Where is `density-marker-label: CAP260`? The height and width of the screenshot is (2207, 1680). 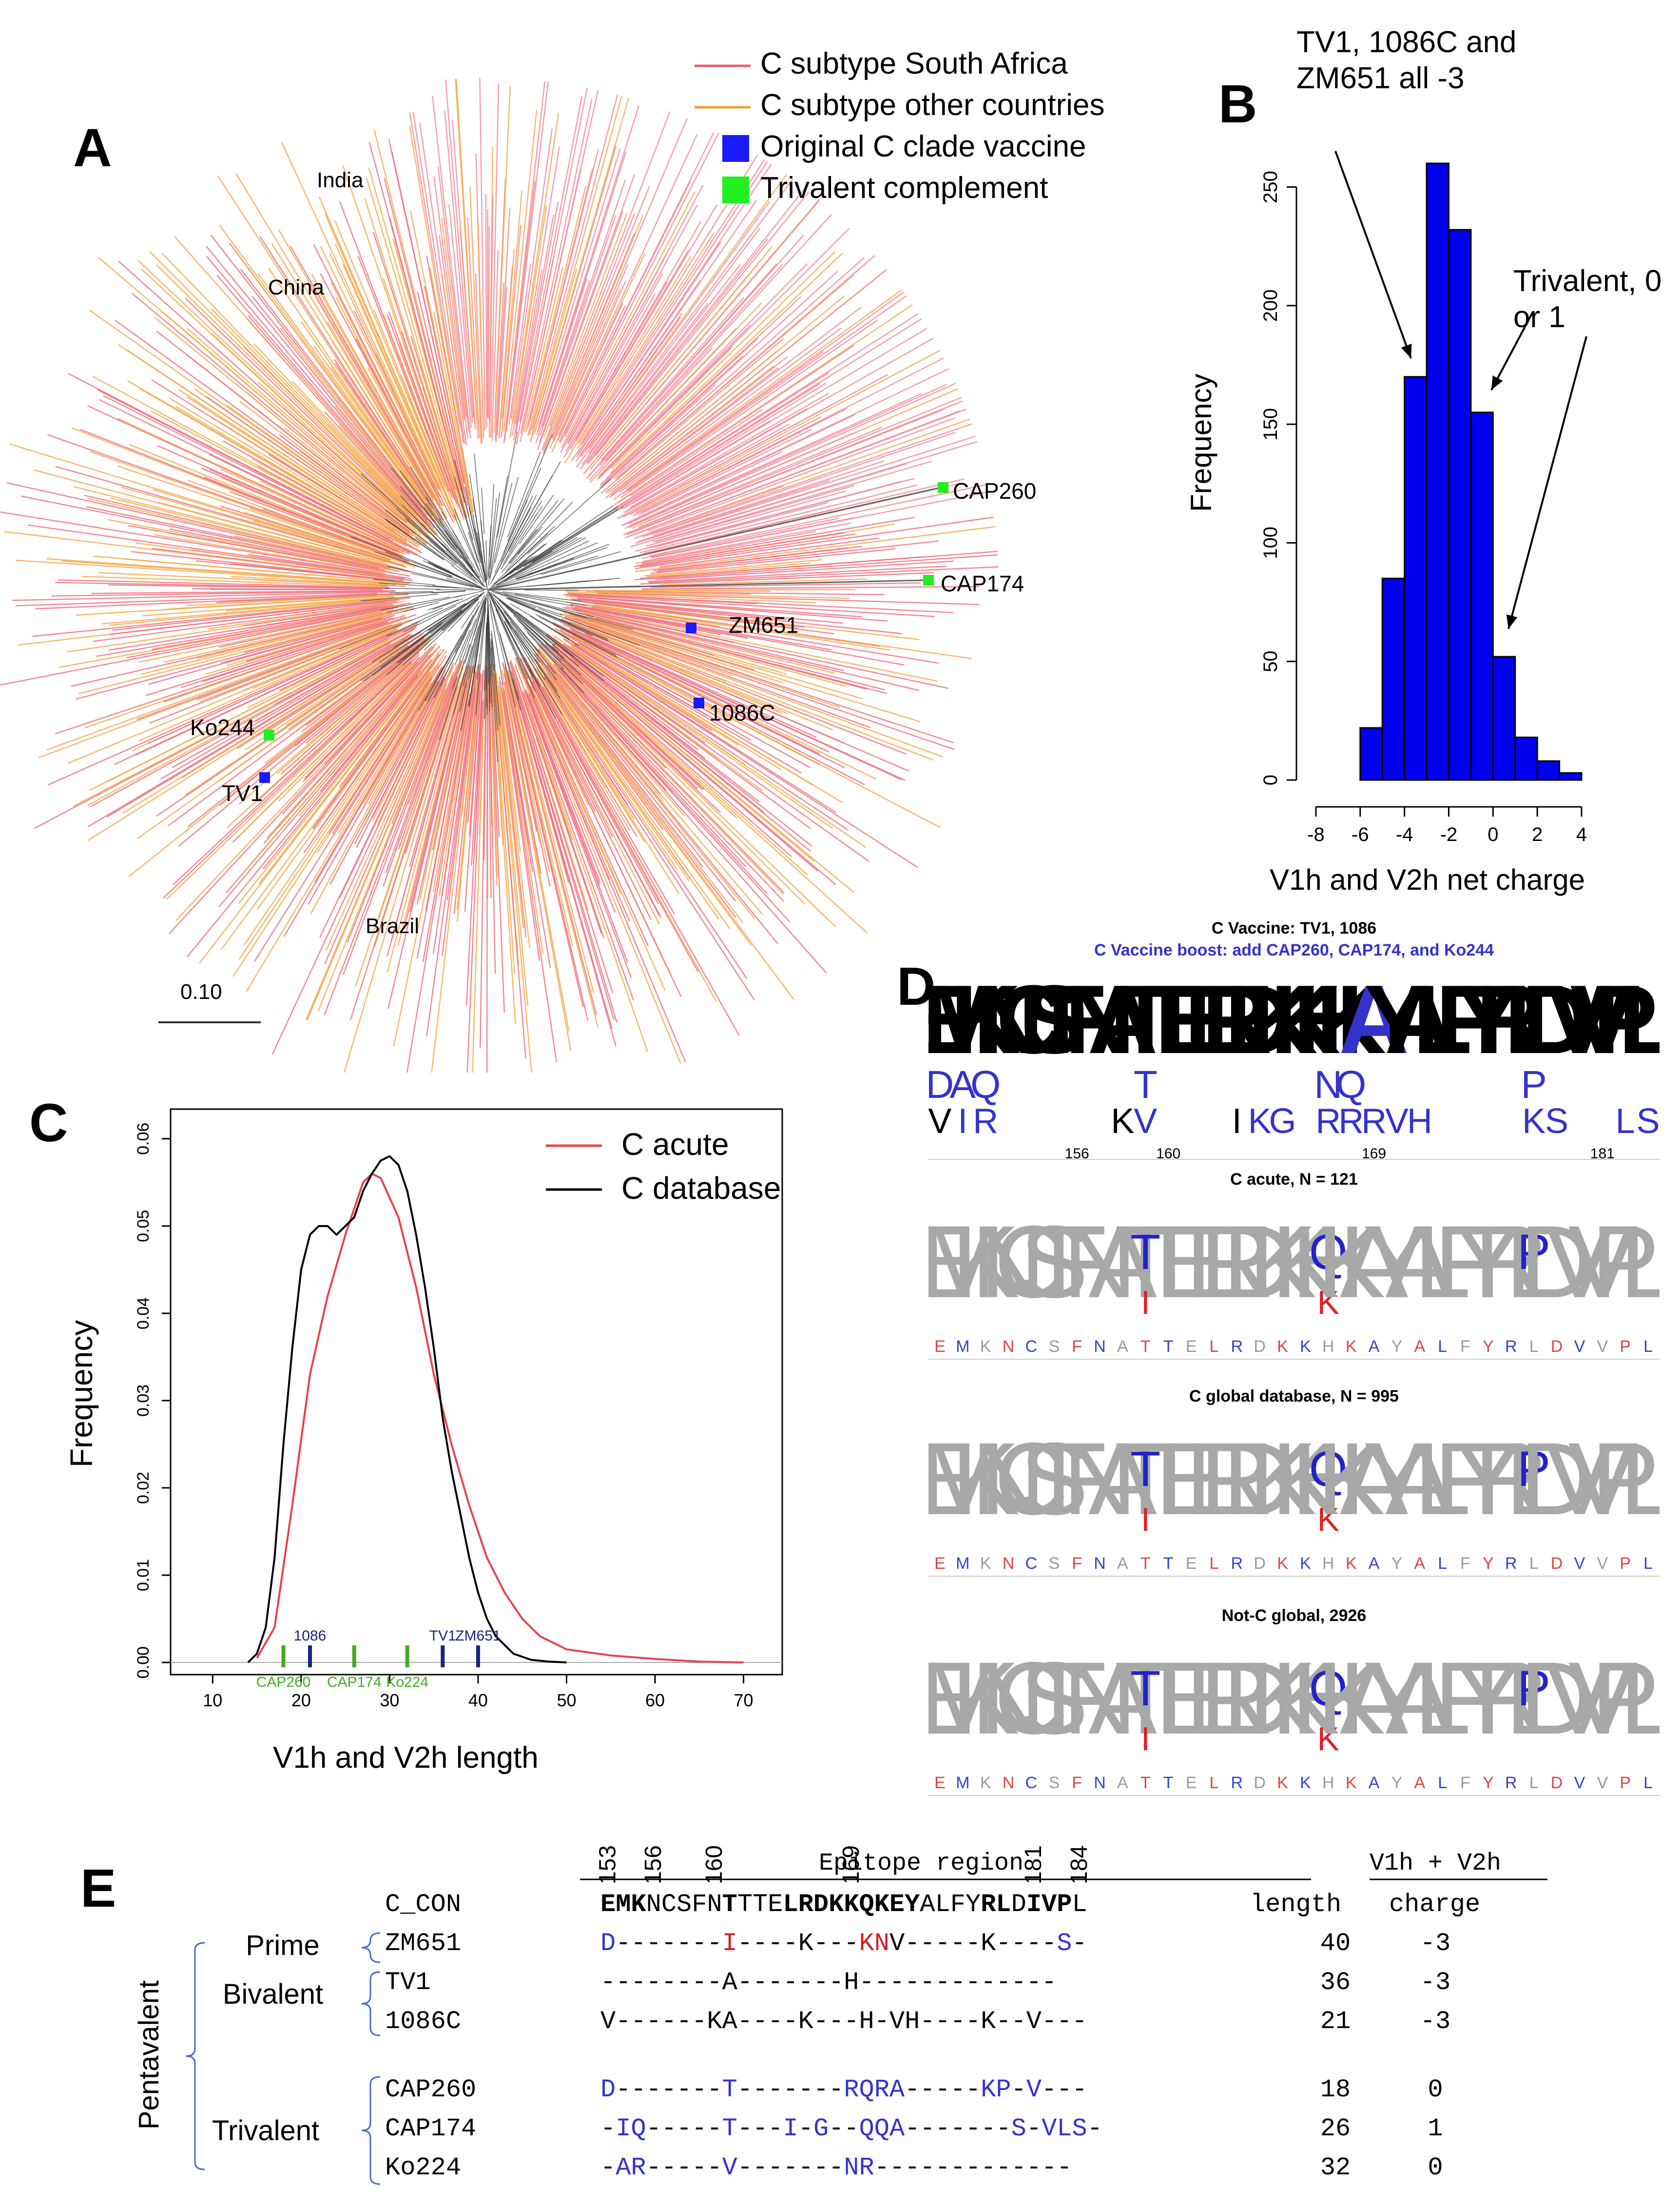
density-marker-label: CAP260 is located at coordinates (283, 1682).